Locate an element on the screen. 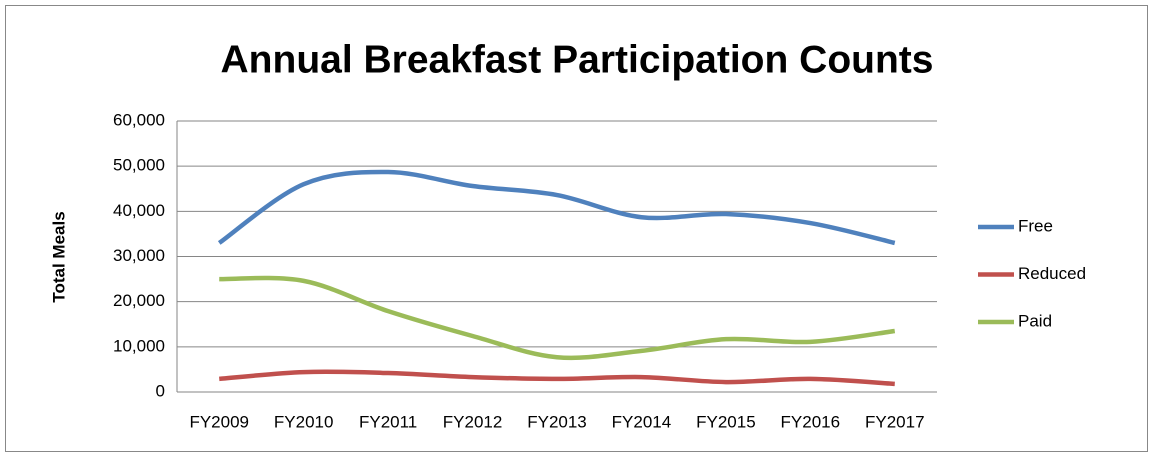 The width and height of the screenshot is (1154, 462). y-tick-label: 50,000 is located at coordinates (139, 165).